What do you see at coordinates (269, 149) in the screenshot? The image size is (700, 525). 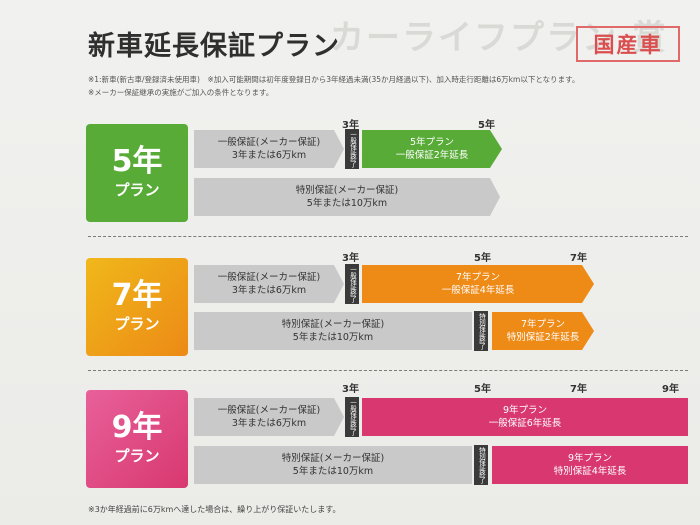 I see `plan-5-general-warranty-bar: 一般保証(メーカー保証) 3年または6万km` at bounding box center [269, 149].